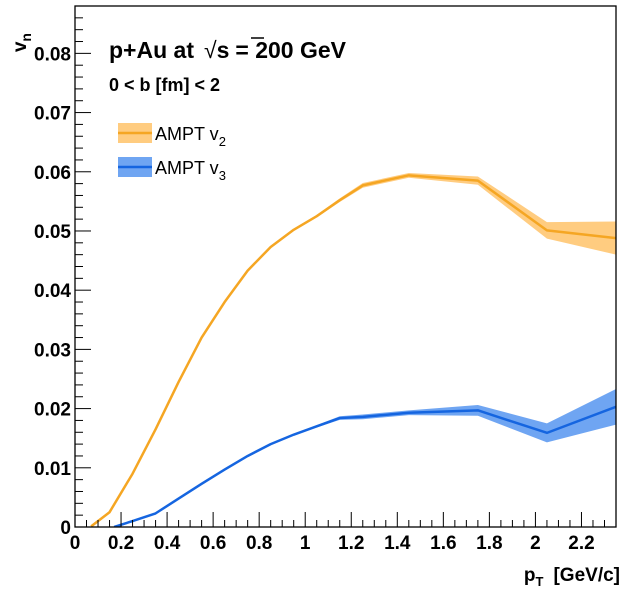  Describe the element at coordinates (187, 134) in the screenshot. I see `legend-label-v2-main: AMPT v` at that location.